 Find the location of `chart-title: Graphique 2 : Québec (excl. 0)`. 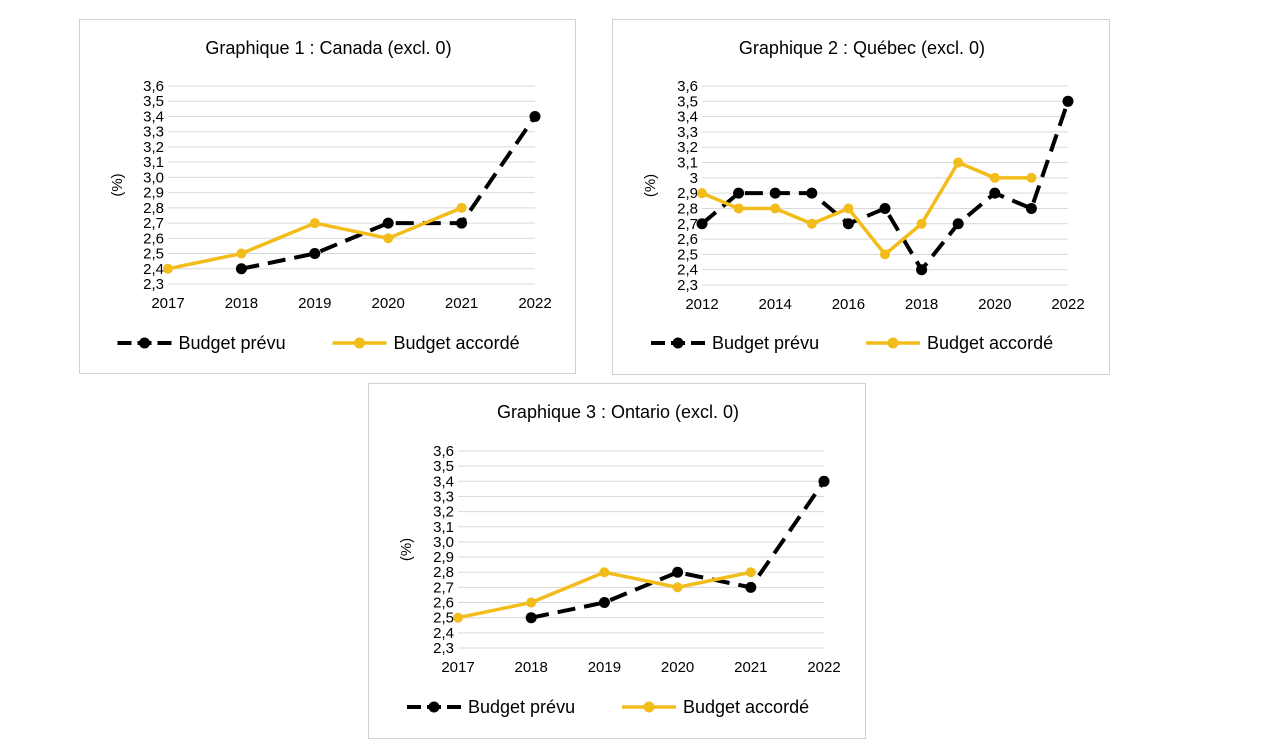

chart-title: Graphique 2 : Québec (excl. 0) is located at coordinates (862, 48).